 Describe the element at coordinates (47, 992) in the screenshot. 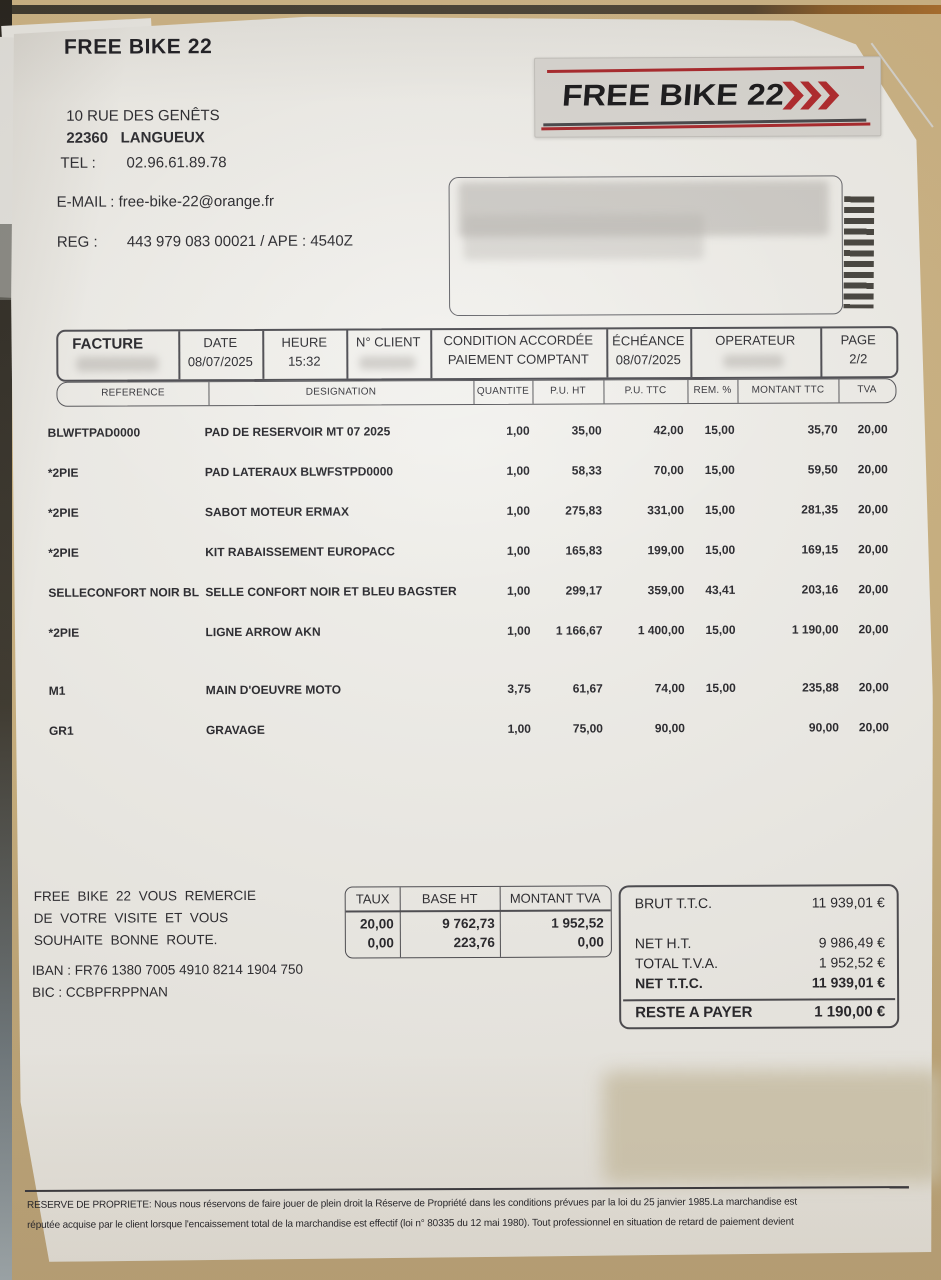

I see `bic-label: BIC :` at that location.